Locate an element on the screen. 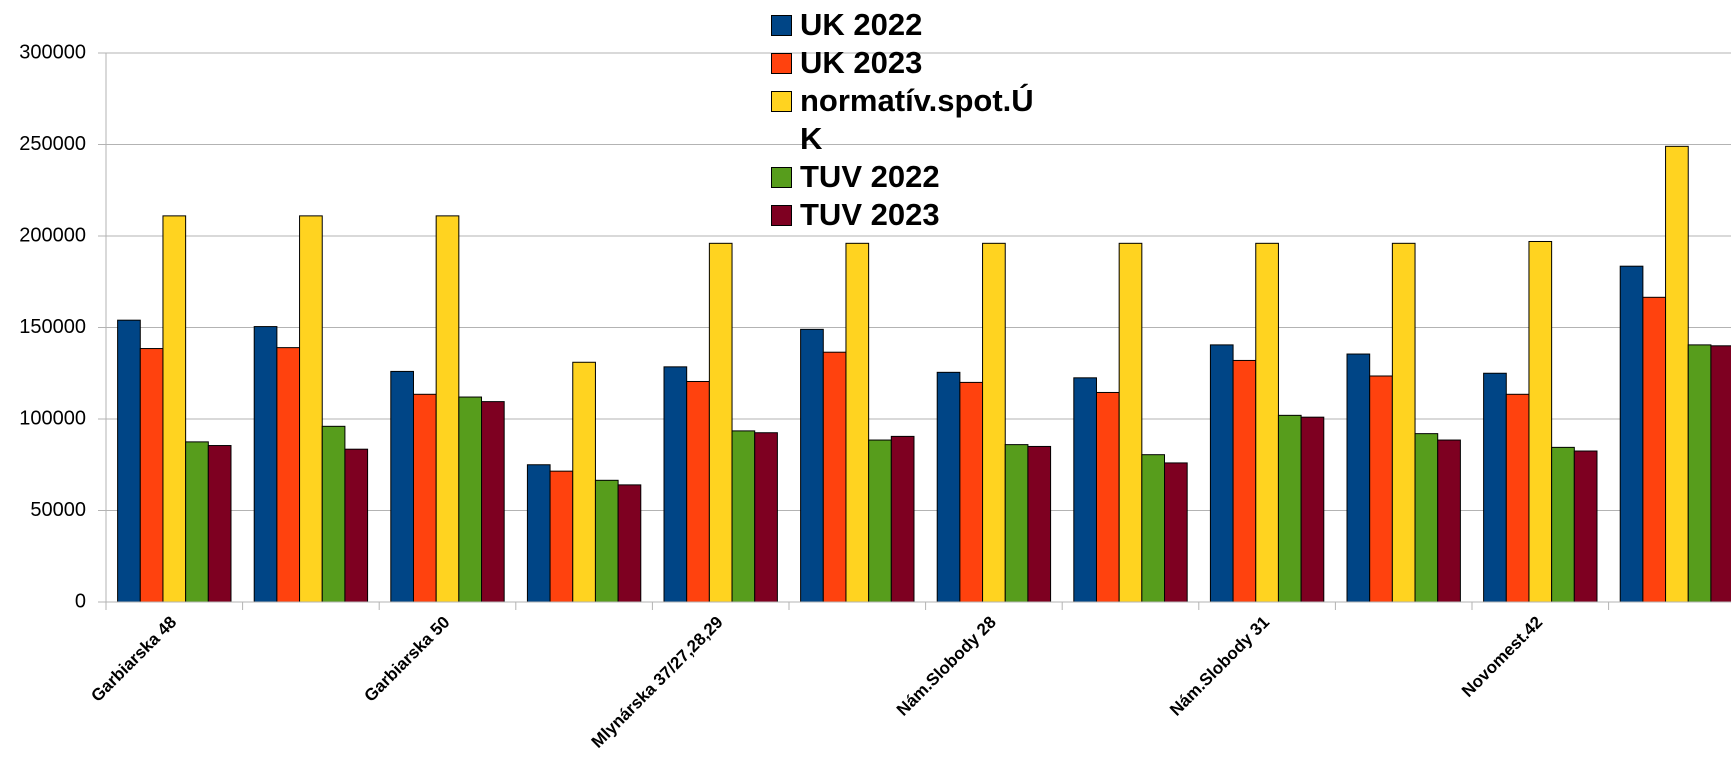  x-tick-label: Garbiarska 48 is located at coordinates (133, 659).